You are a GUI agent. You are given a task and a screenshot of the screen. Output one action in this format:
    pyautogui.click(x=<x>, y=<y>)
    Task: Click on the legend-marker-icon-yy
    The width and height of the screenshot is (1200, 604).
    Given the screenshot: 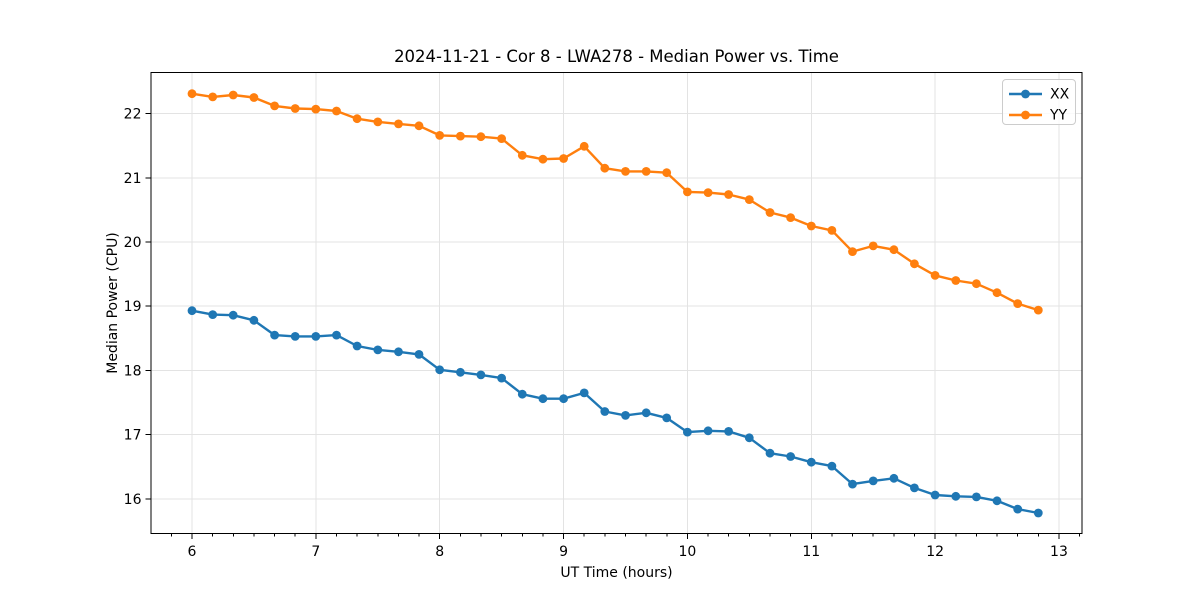 What is the action you would take?
    pyautogui.click(x=1025, y=115)
    